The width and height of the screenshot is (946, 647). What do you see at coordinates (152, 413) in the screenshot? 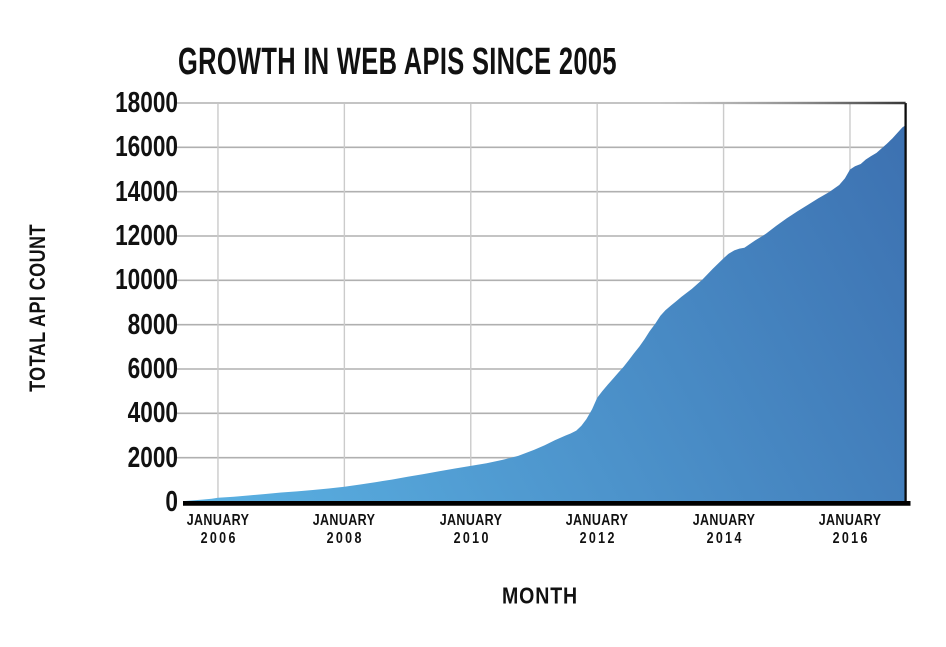
I see `y-tick-label-4000: 4000` at bounding box center [152, 413].